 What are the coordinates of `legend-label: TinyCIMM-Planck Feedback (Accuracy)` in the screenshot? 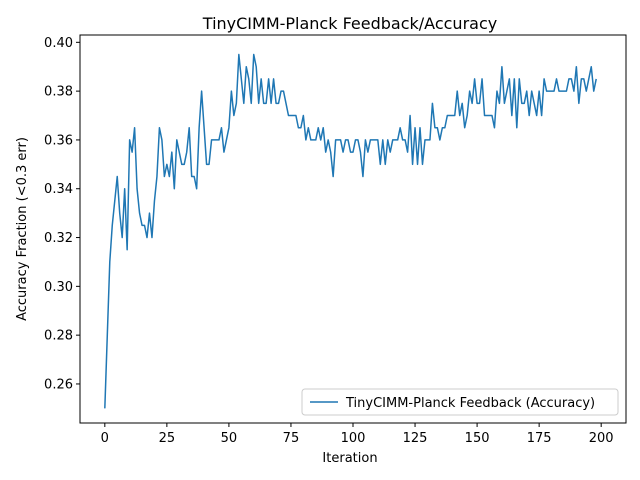 It's located at (470, 403).